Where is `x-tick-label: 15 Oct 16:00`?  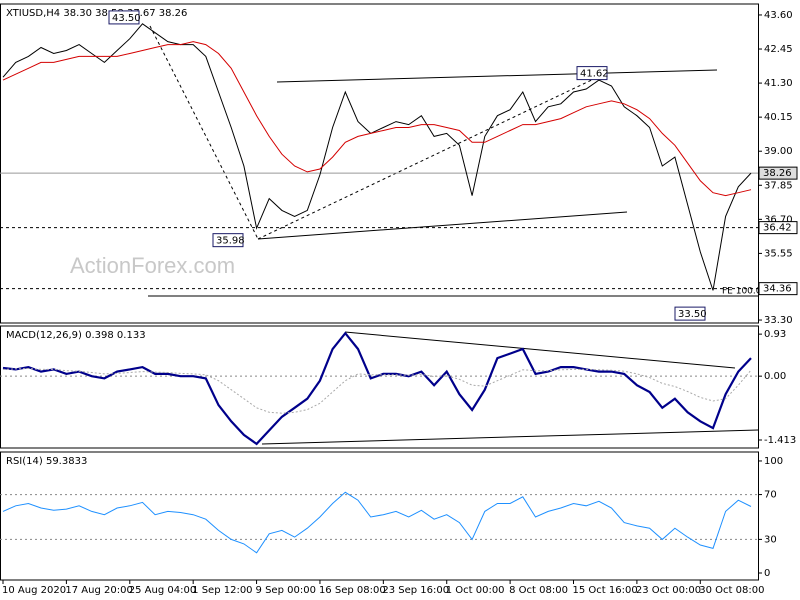 x-tick-label: 15 Oct 16:00 is located at coordinates (605, 590).